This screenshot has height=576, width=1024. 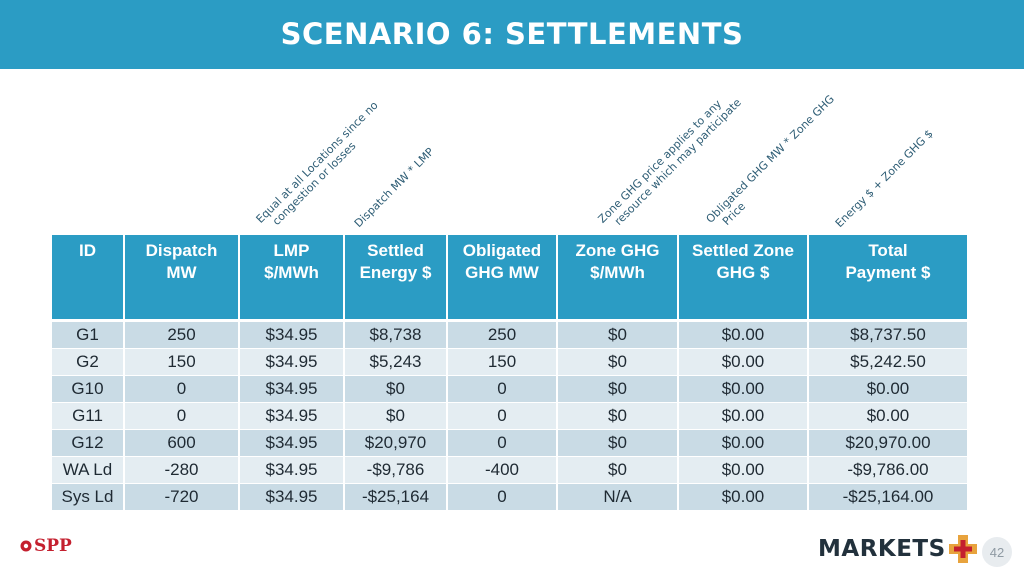 What do you see at coordinates (396, 388) in the screenshot?
I see `cell-settled-energy: $0` at bounding box center [396, 388].